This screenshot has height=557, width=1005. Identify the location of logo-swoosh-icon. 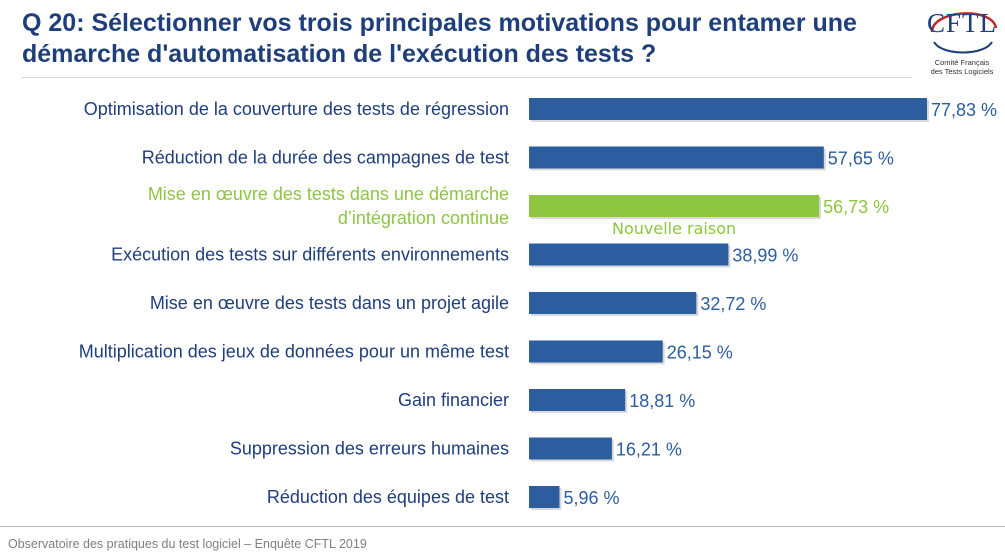
(964, 33).